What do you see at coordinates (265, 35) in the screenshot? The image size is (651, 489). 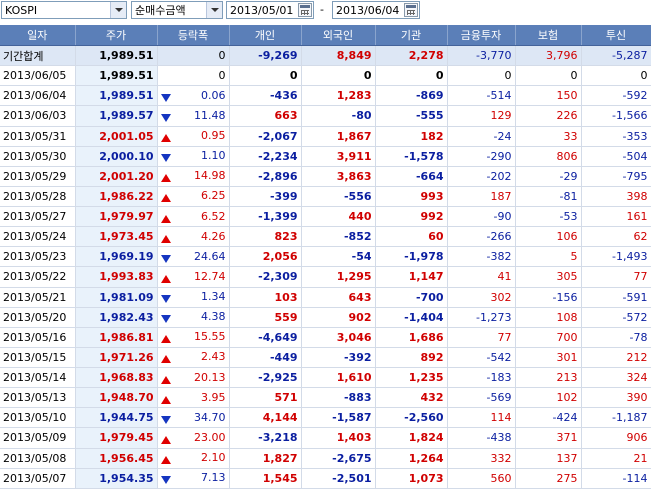 I see `column-header-individual: 개인` at bounding box center [265, 35].